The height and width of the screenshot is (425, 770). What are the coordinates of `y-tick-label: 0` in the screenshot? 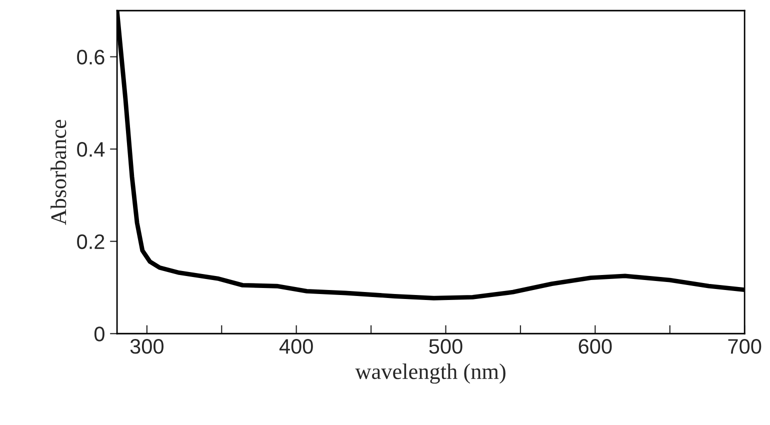 It's located at (99, 334).